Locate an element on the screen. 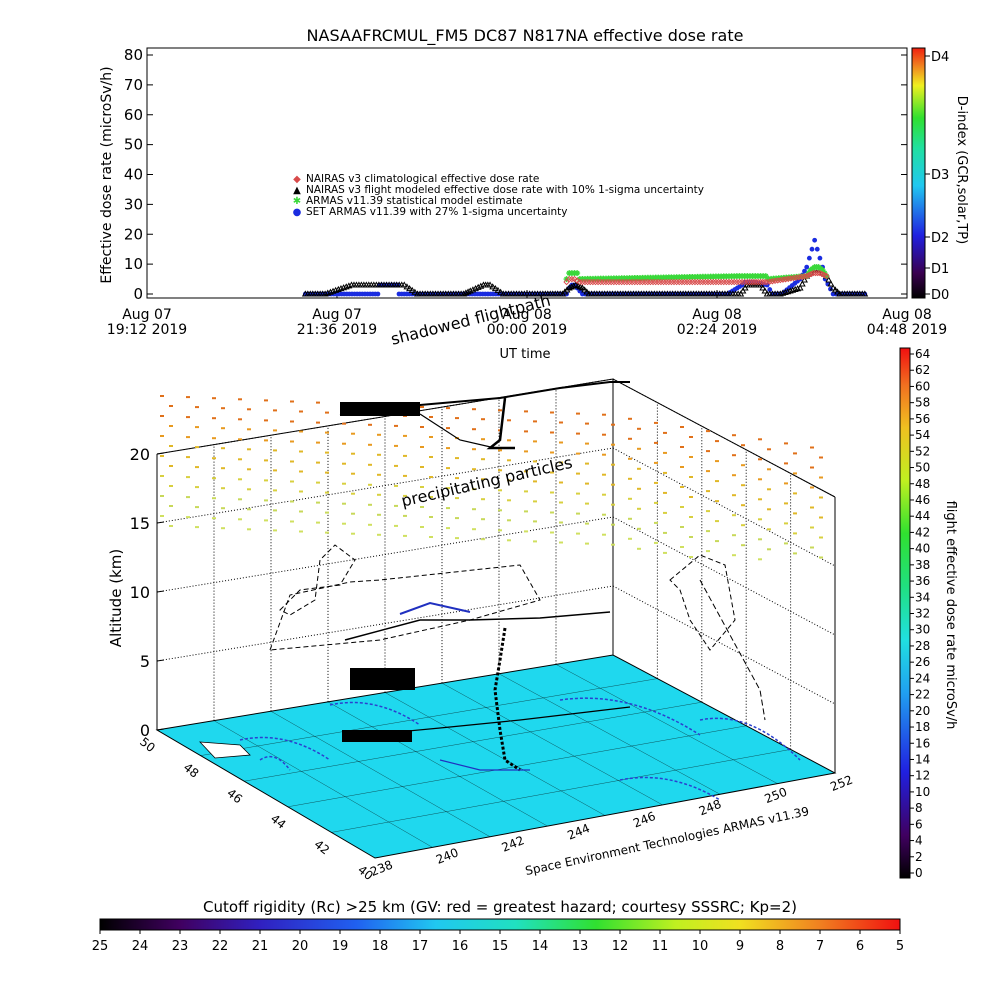  cutoff-rigidity-tick-label: 12 is located at coordinates (620, 946).